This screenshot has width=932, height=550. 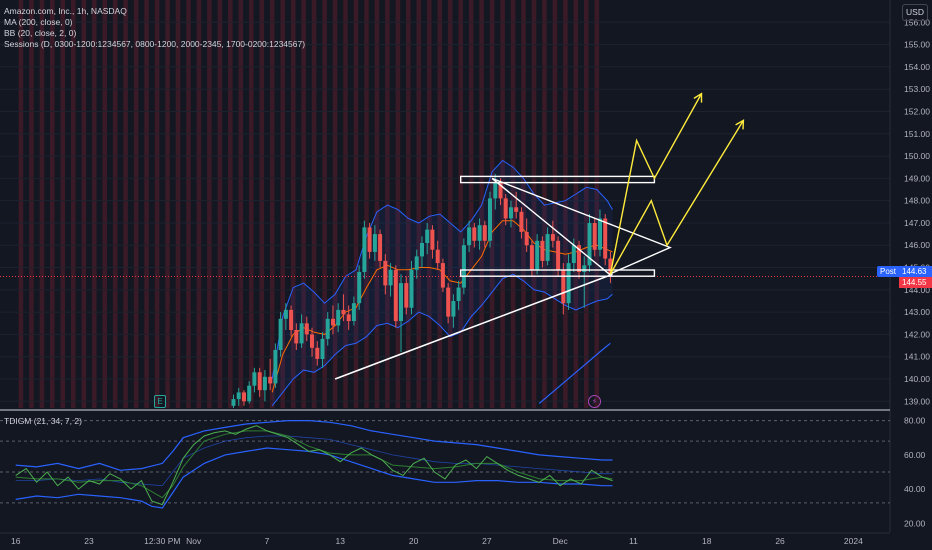 What do you see at coordinates (16, 541) in the screenshot?
I see `time-tick-label: 16` at bounding box center [16, 541].